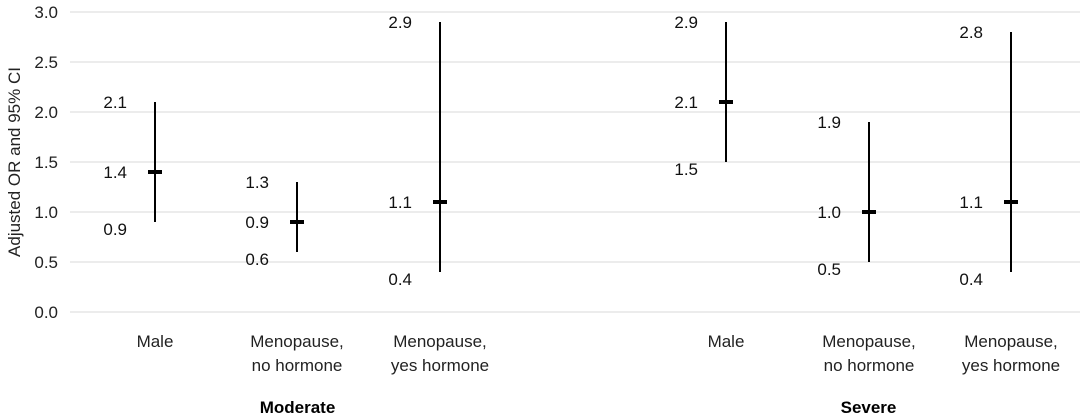 The image size is (1084, 418). I want to click on group-label: Severe, so click(869, 407).